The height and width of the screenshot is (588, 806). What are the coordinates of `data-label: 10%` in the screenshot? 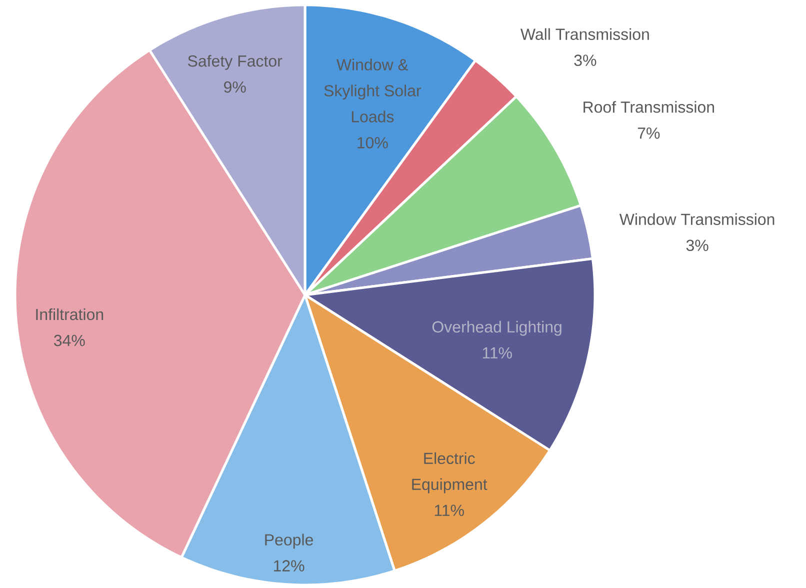 It's located at (373, 142).